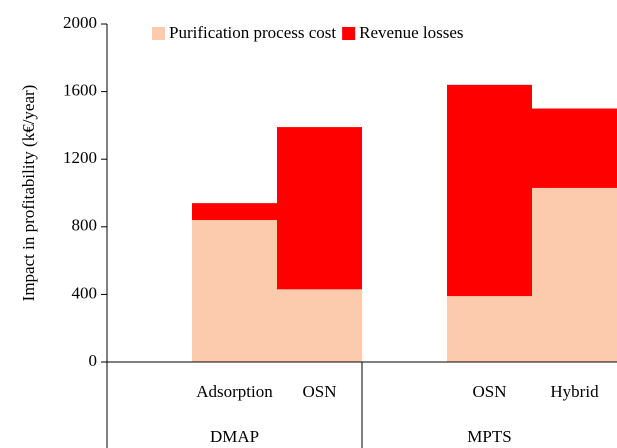 The image size is (617, 448). I want to click on legend-label: Revenue losses, so click(411, 32).